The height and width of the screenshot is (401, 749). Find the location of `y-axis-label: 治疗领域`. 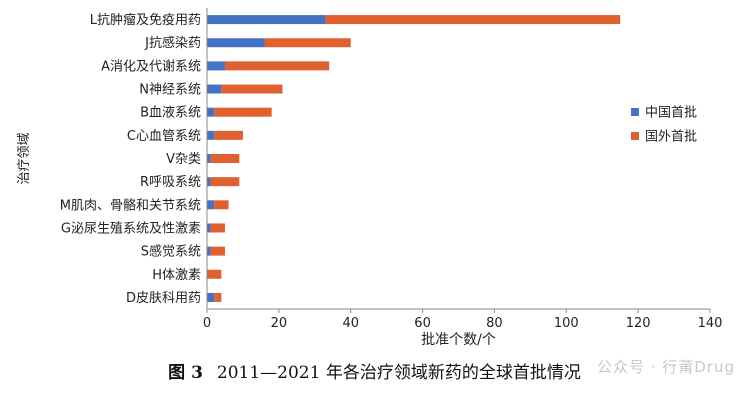

y-axis-label: 治疗领域 is located at coordinates (24, 158).